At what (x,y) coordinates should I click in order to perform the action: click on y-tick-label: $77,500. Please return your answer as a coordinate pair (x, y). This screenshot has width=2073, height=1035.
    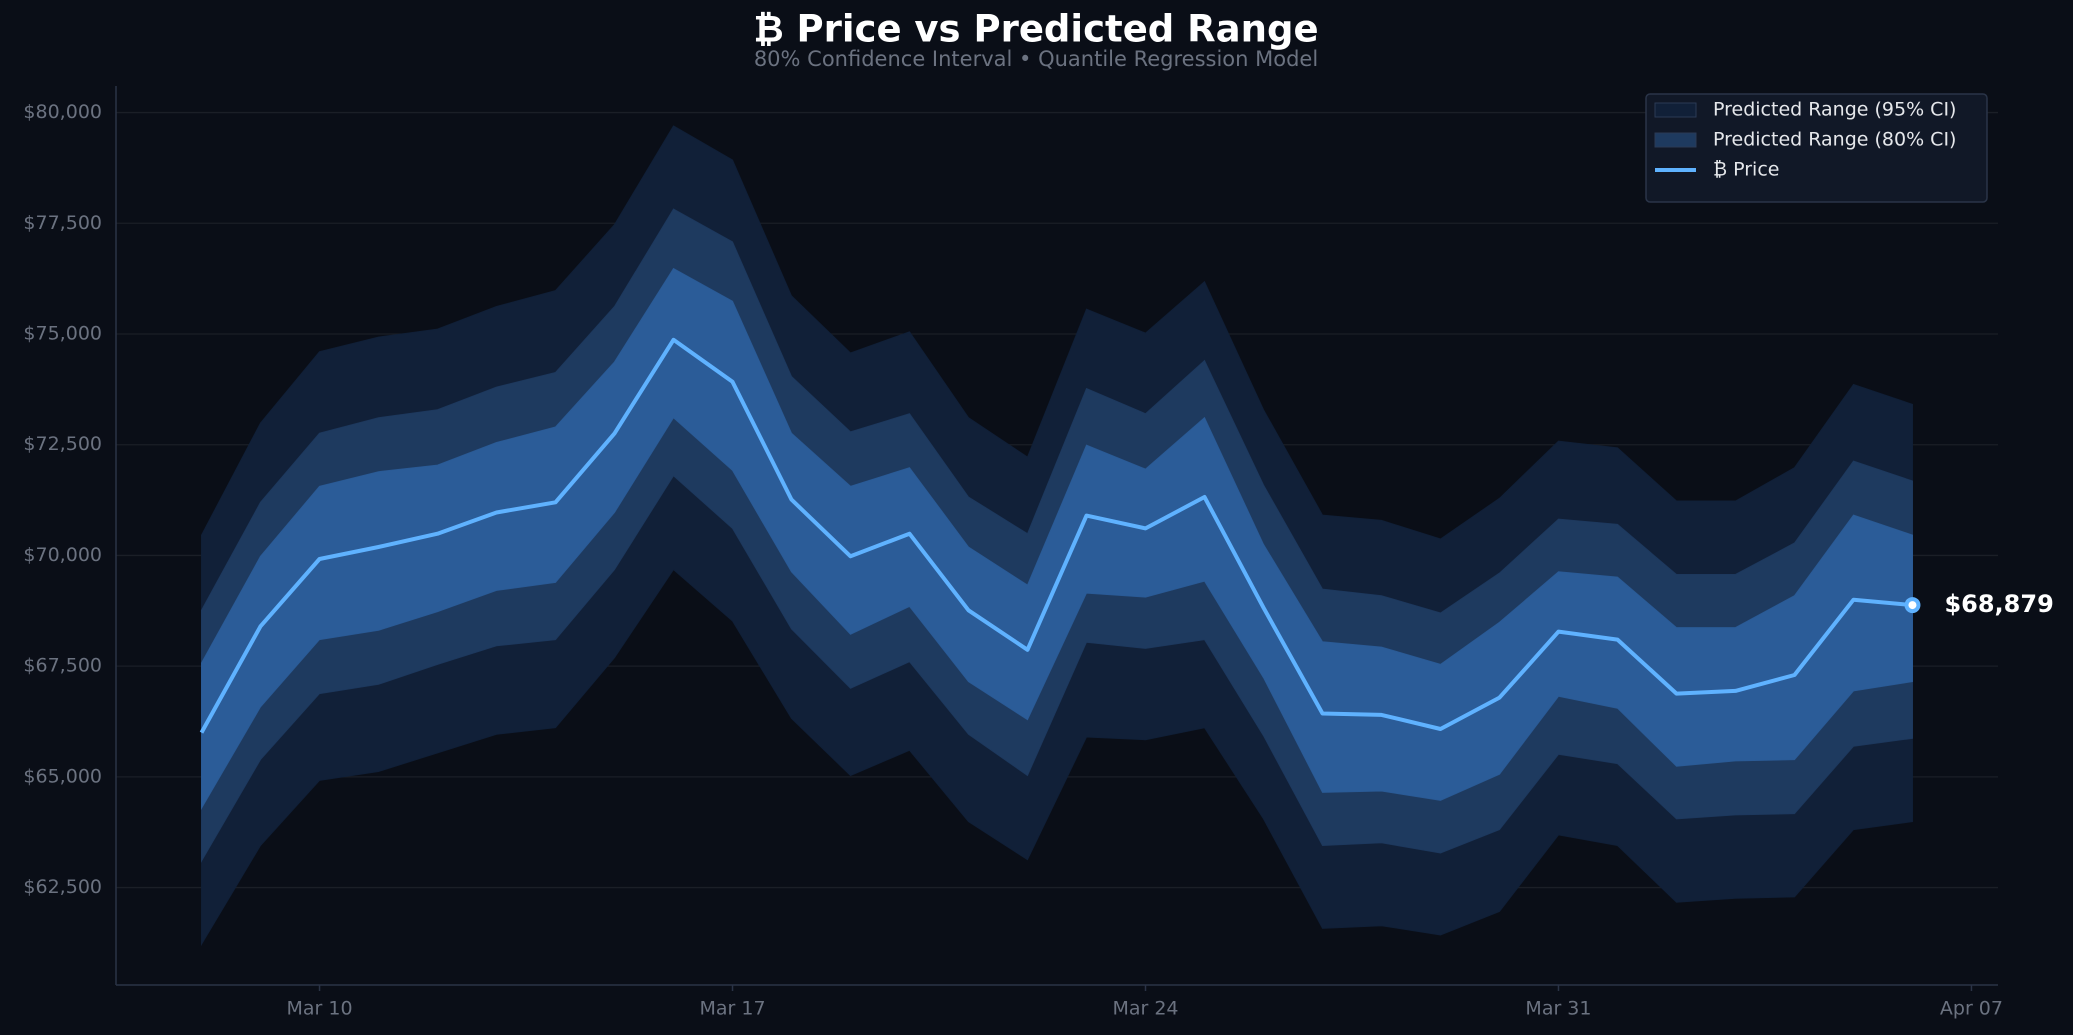
    Looking at the image, I should click on (62, 223).